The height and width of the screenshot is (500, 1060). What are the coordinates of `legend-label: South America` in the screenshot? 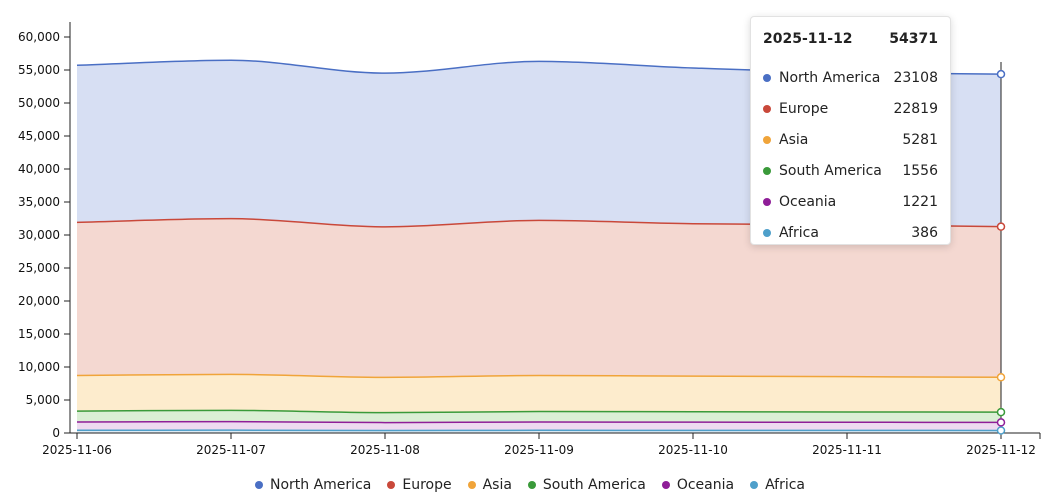 It's located at (594, 485).